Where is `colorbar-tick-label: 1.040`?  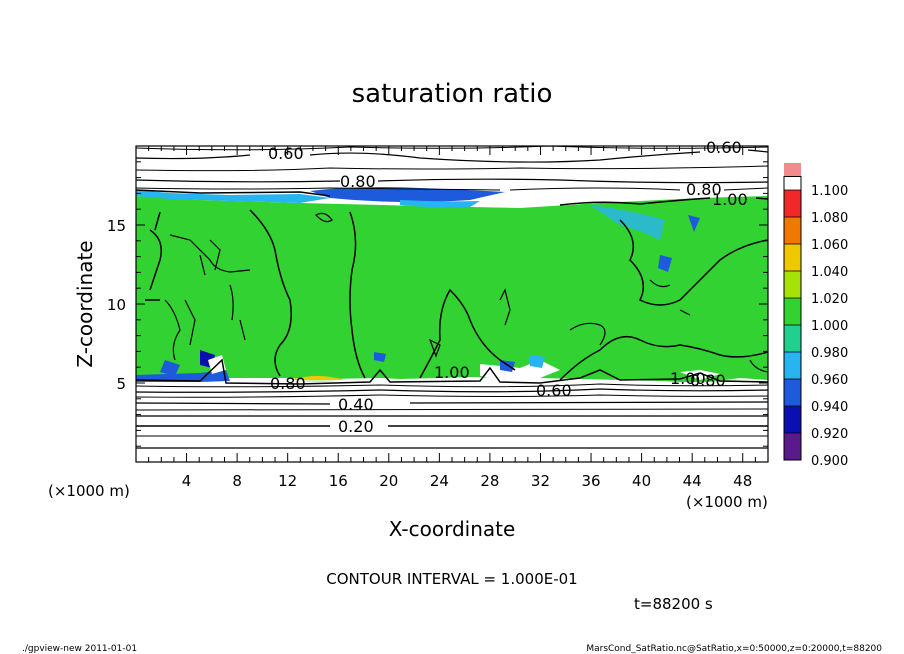 colorbar-tick-label: 1.040 is located at coordinates (829, 272).